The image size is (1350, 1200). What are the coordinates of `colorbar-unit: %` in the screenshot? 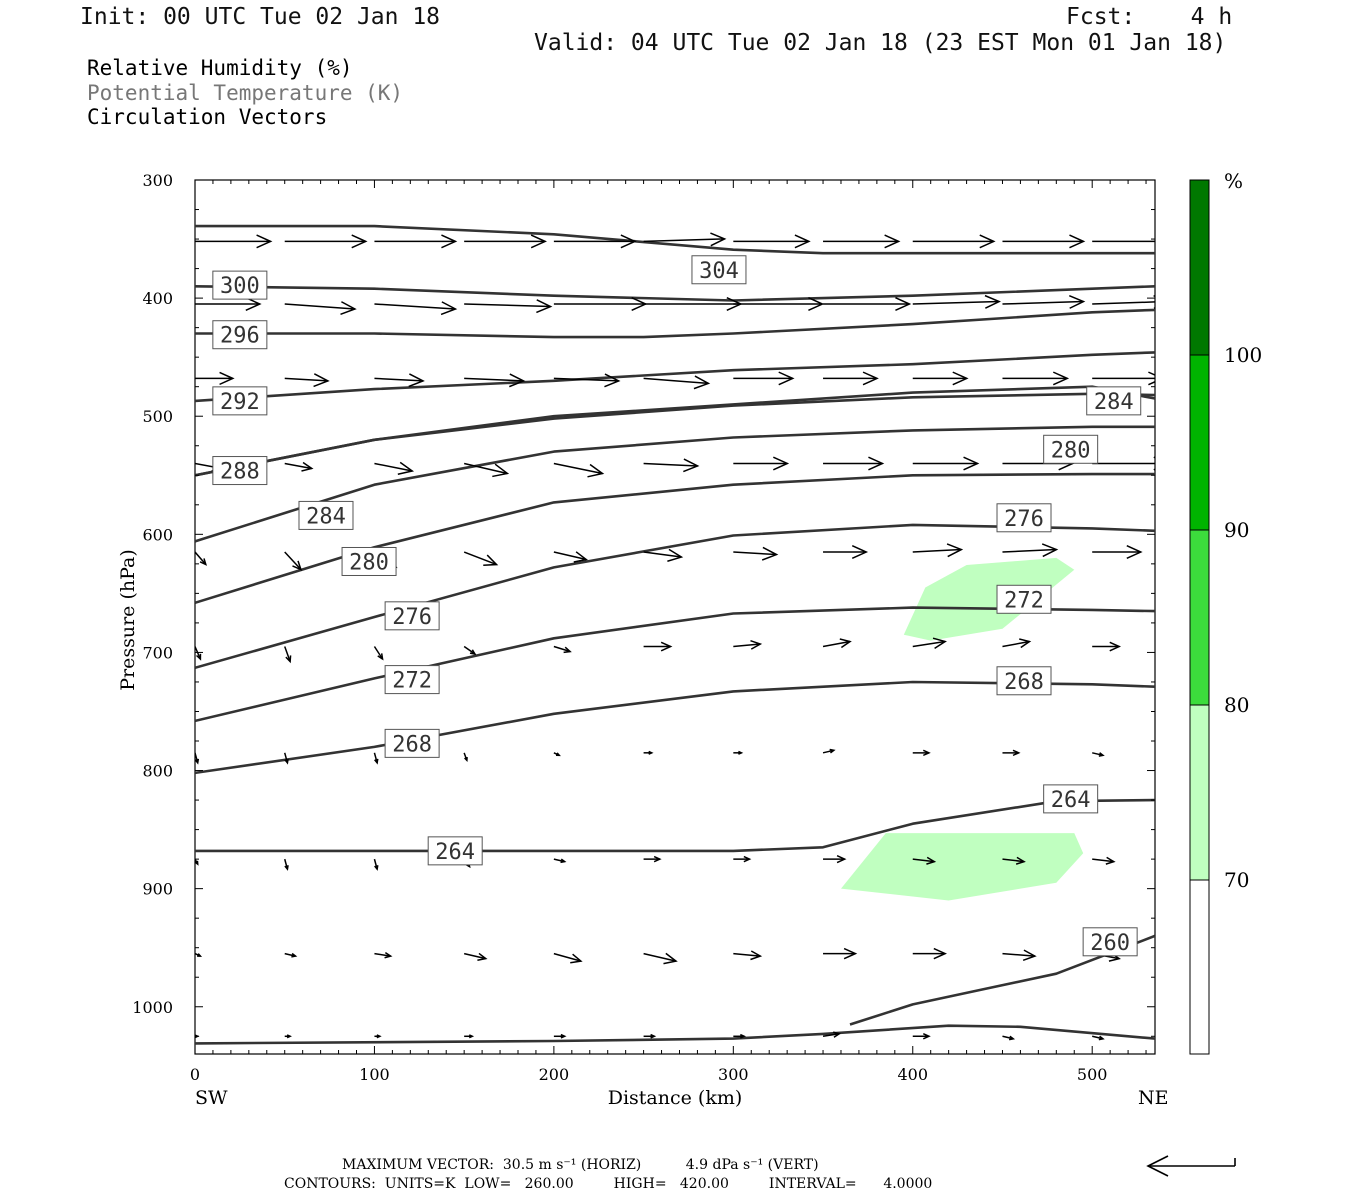 It's located at (1233, 181).